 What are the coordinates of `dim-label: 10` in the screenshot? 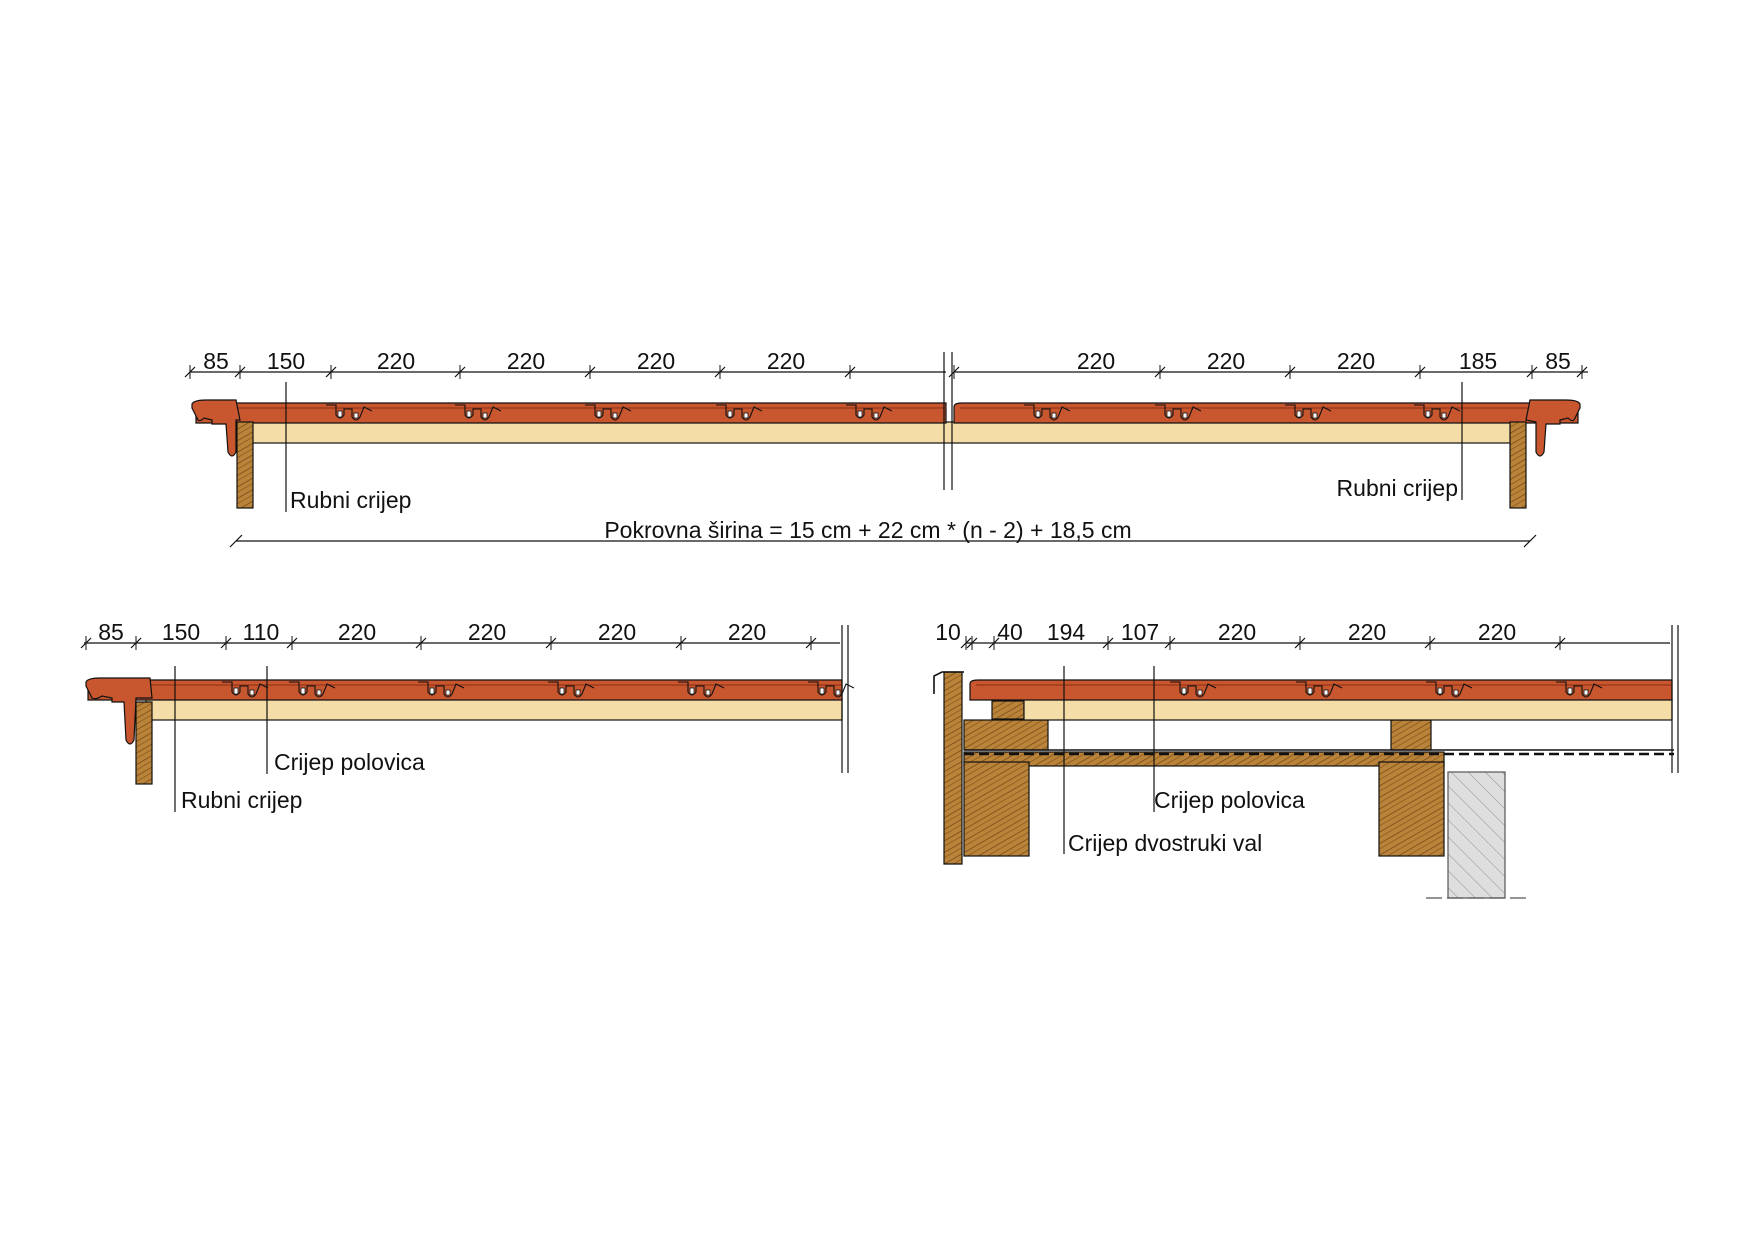 It's located at (948, 632).